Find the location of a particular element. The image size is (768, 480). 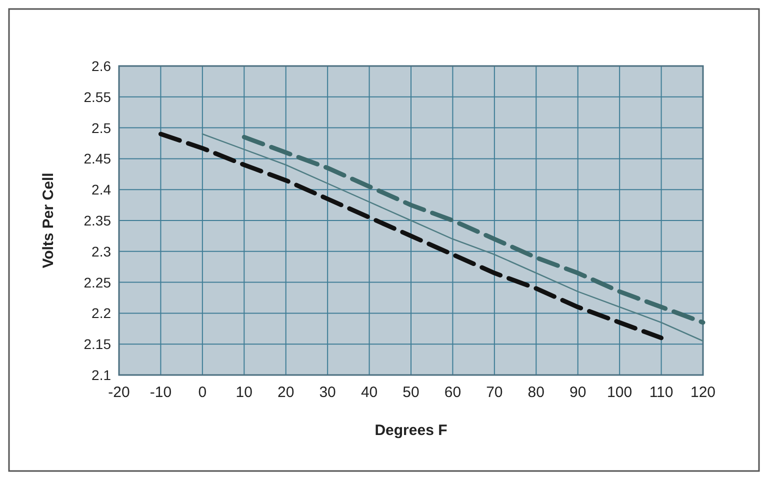

x-tick-label: 70 is located at coordinates (494, 392).